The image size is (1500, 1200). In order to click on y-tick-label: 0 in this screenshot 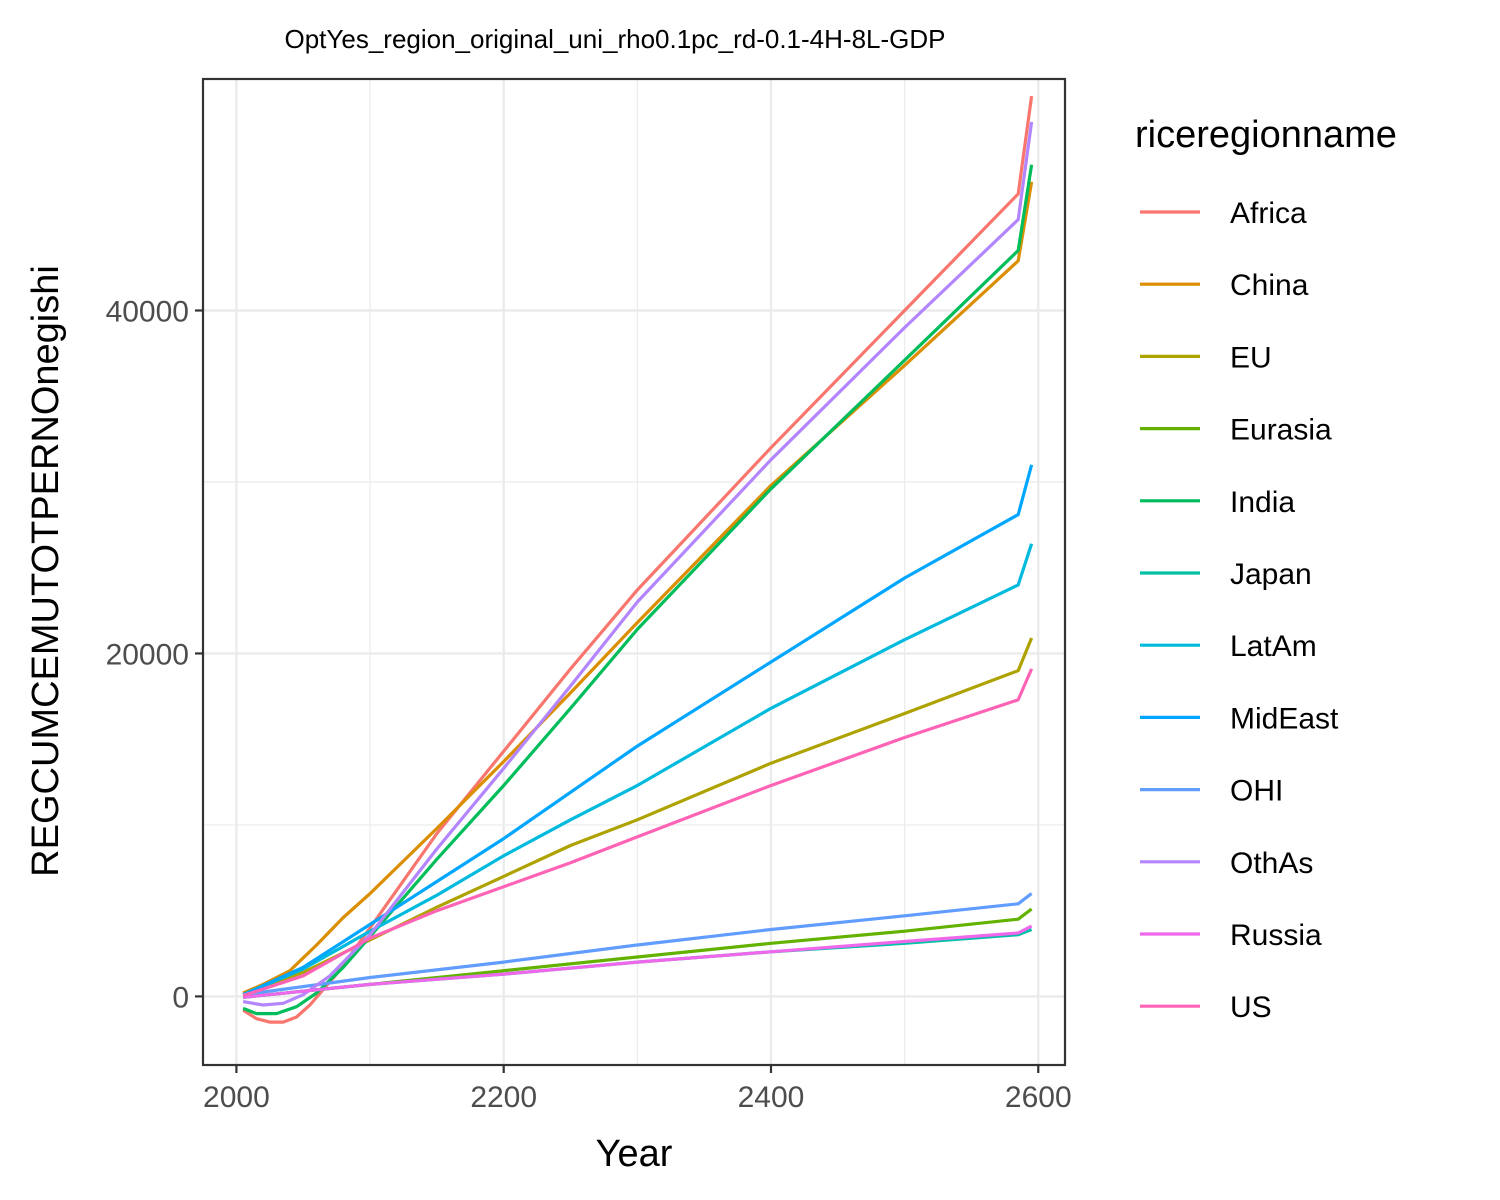, I will do `click(180, 997)`.